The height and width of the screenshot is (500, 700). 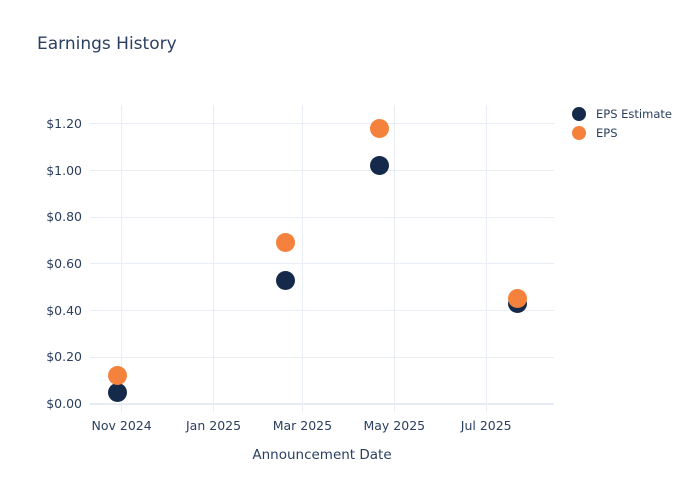 I want to click on y-tick-label: $0.80, so click(x=64, y=217).